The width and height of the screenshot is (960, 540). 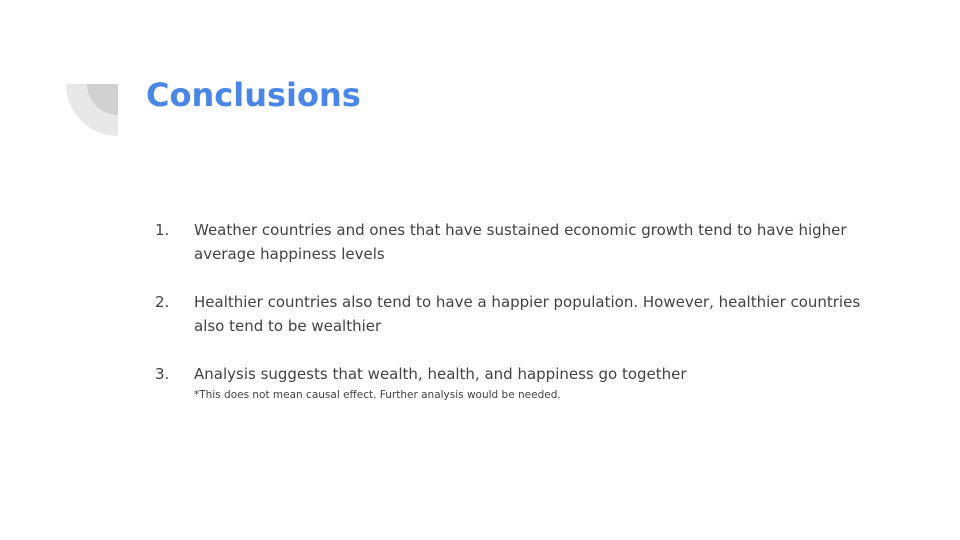 What do you see at coordinates (92, 110) in the screenshot?
I see `corner-arc-decoration` at bounding box center [92, 110].